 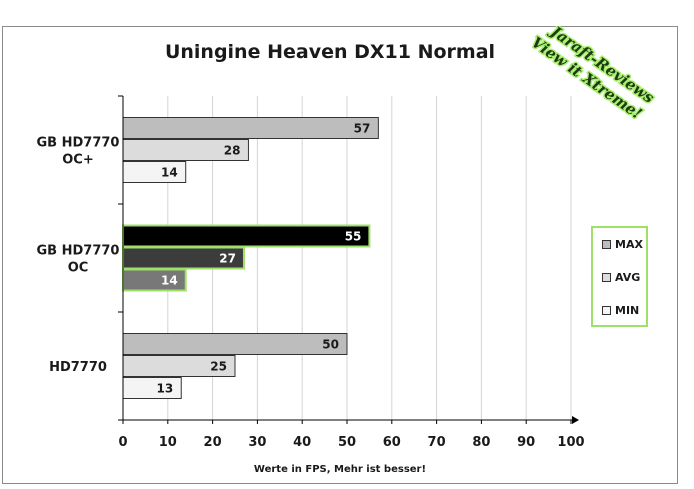 What do you see at coordinates (570, 442) in the screenshot?
I see `x-tick-label: 100` at bounding box center [570, 442].